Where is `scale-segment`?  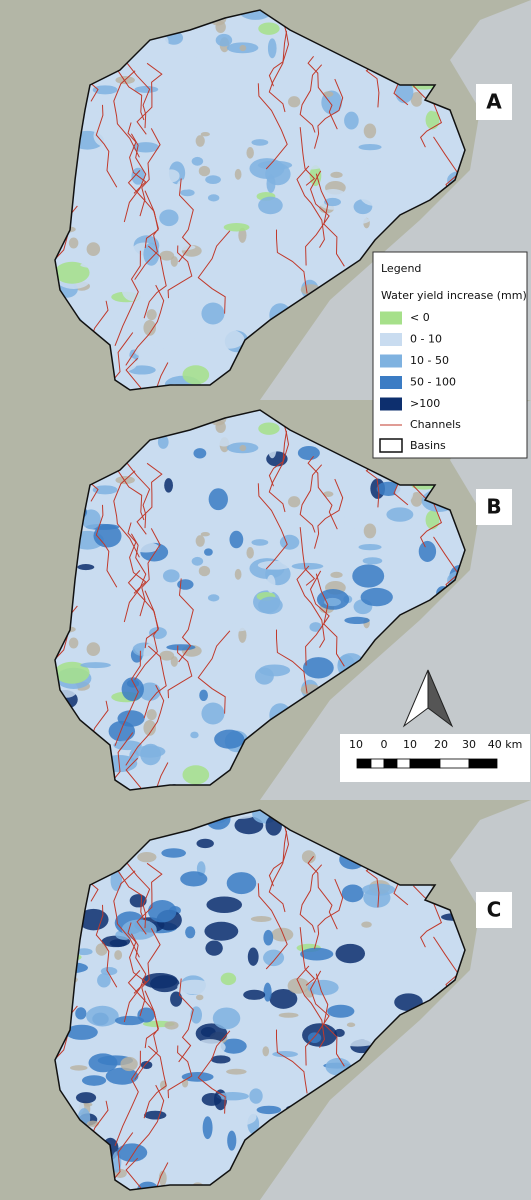 scale-segment is located at coordinates (454, 763).